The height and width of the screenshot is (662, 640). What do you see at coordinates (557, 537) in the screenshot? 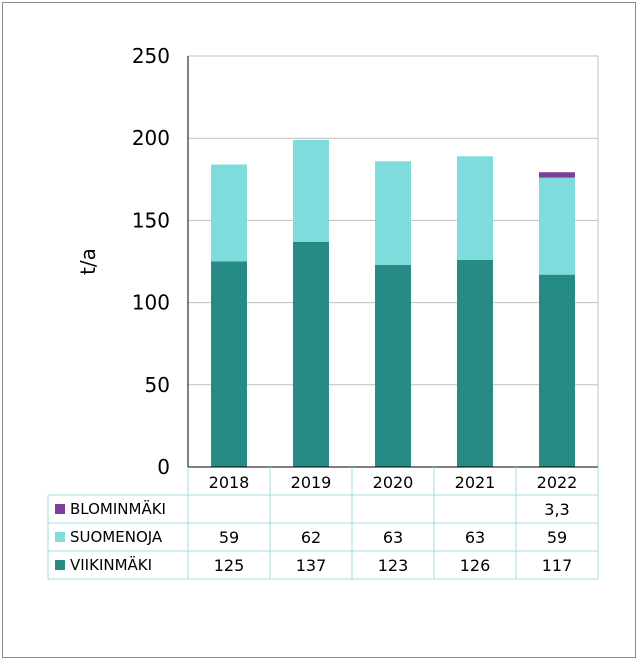
I see `data-label-suomenoja-2022: 59` at bounding box center [557, 537].